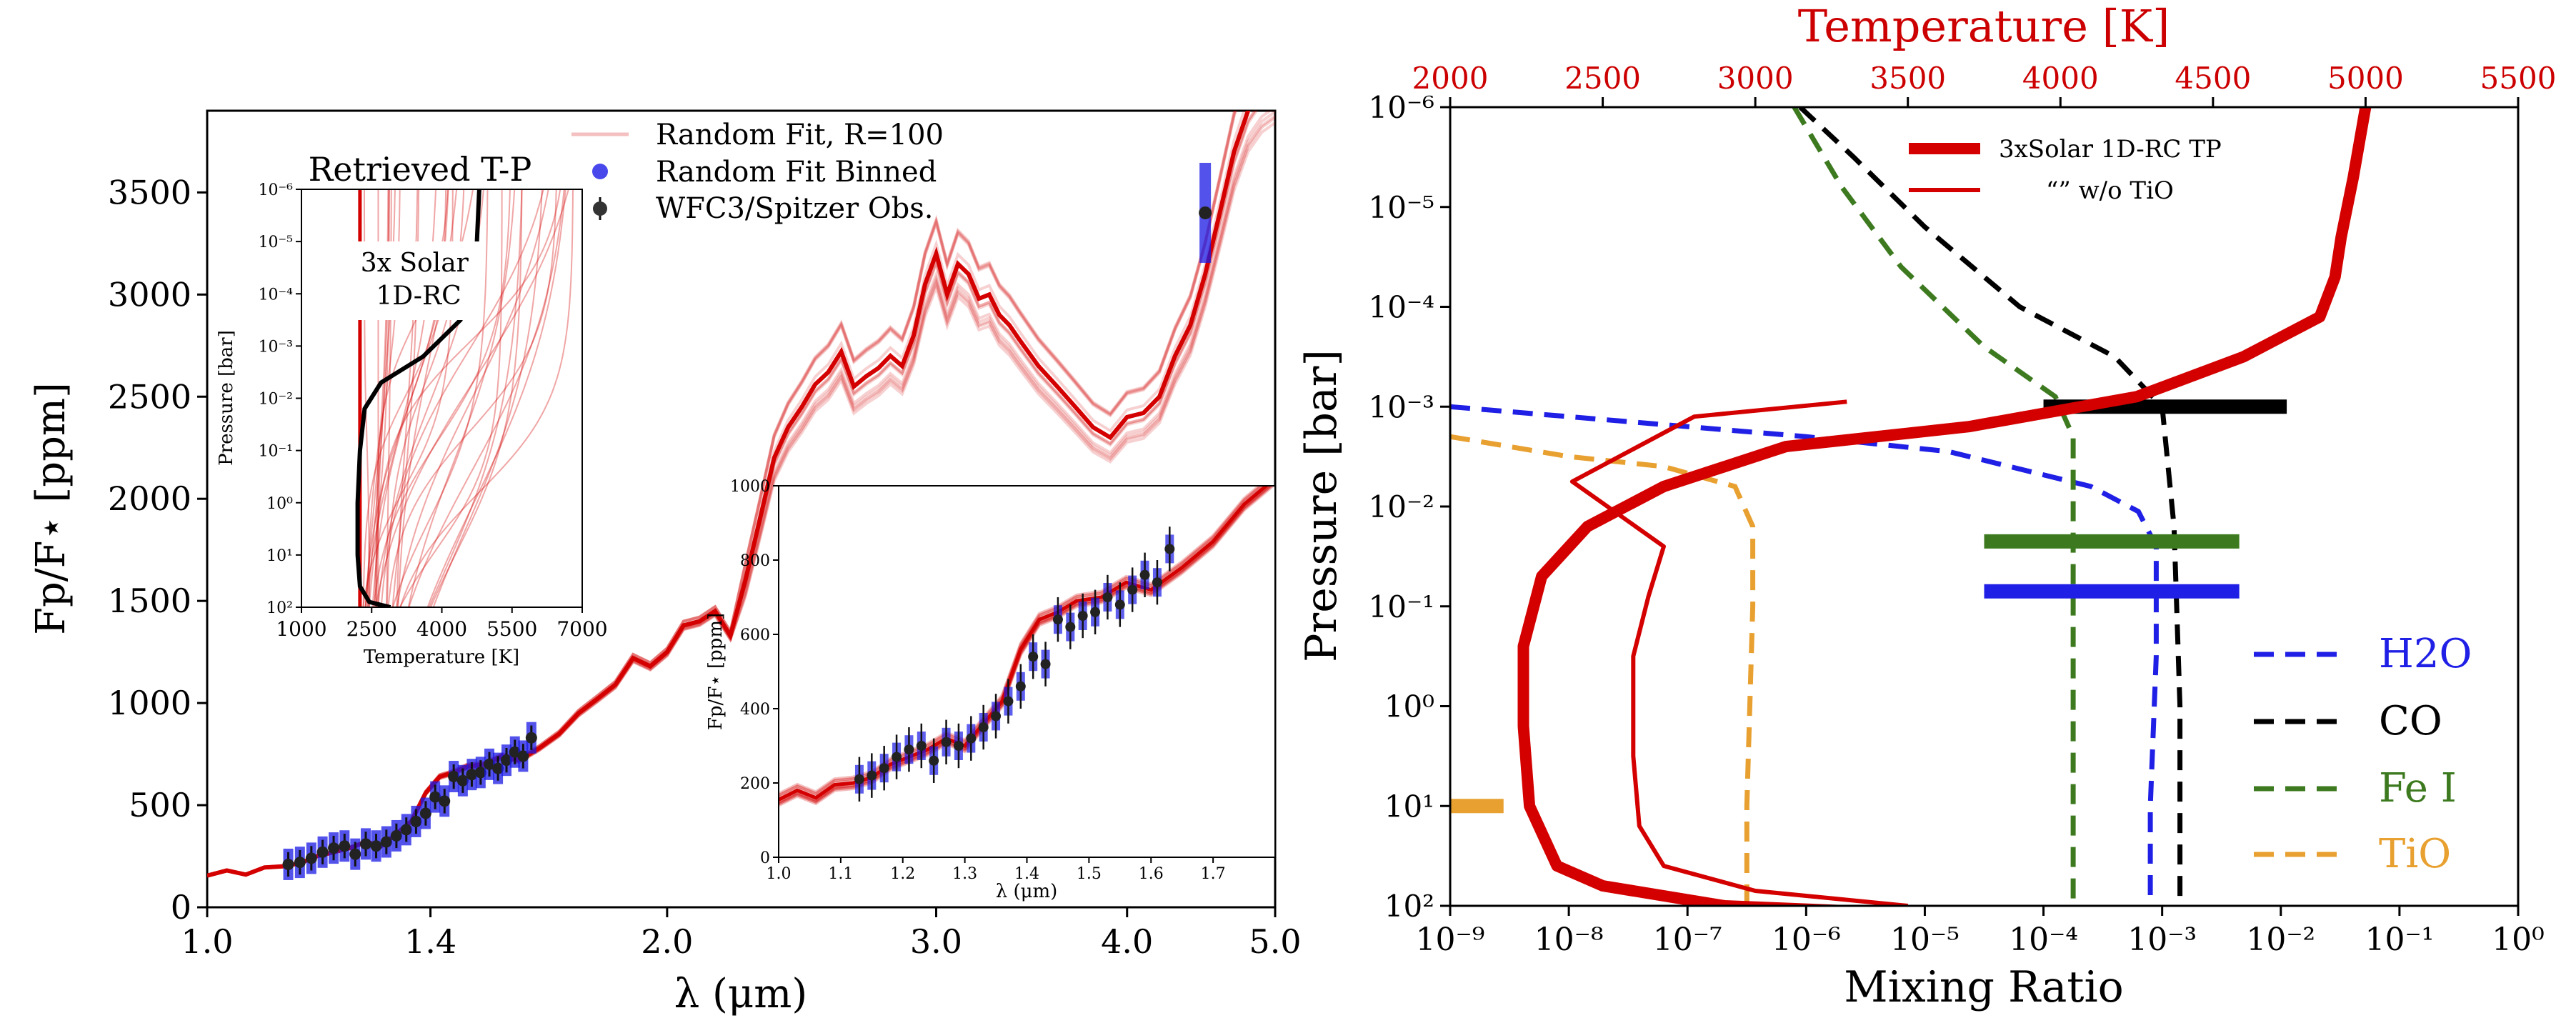 The width and height of the screenshot is (2576, 1023). What do you see at coordinates (1807, 940) in the screenshot?
I see `abundance-x-tick-label: 10⁻⁶` at bounding box center [1807, 940].